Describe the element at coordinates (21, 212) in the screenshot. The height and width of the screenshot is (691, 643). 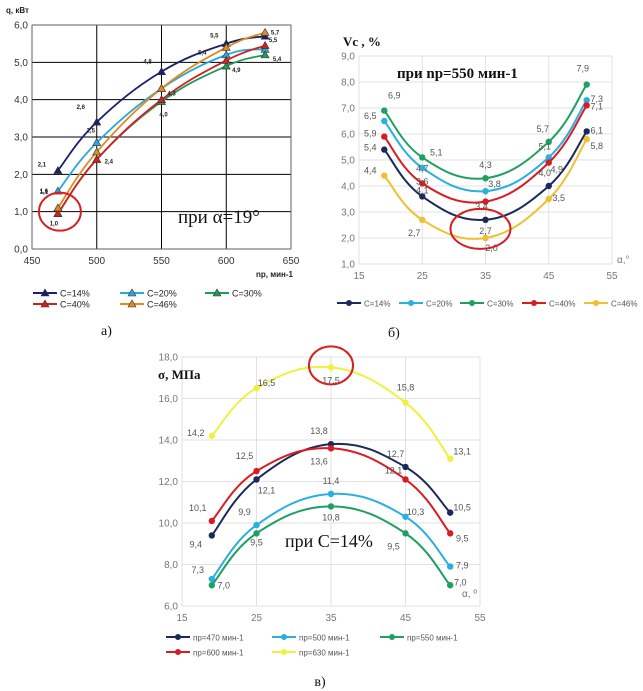
I see `y-tick-label: 1,0` at that location.